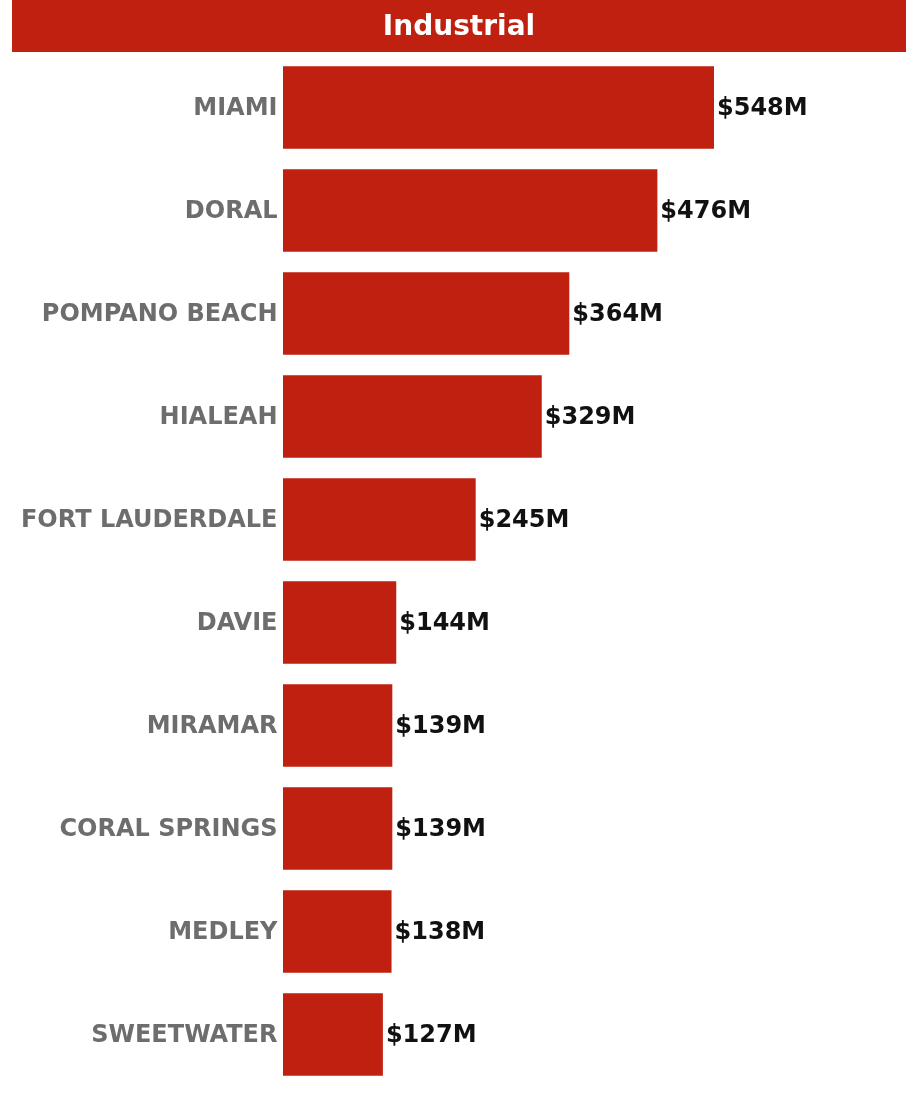  What do you see at coordinates (212, 724) in the screenshot?
I see `y-tick-label: MIRAMAR` at bounding box center [212, 724].